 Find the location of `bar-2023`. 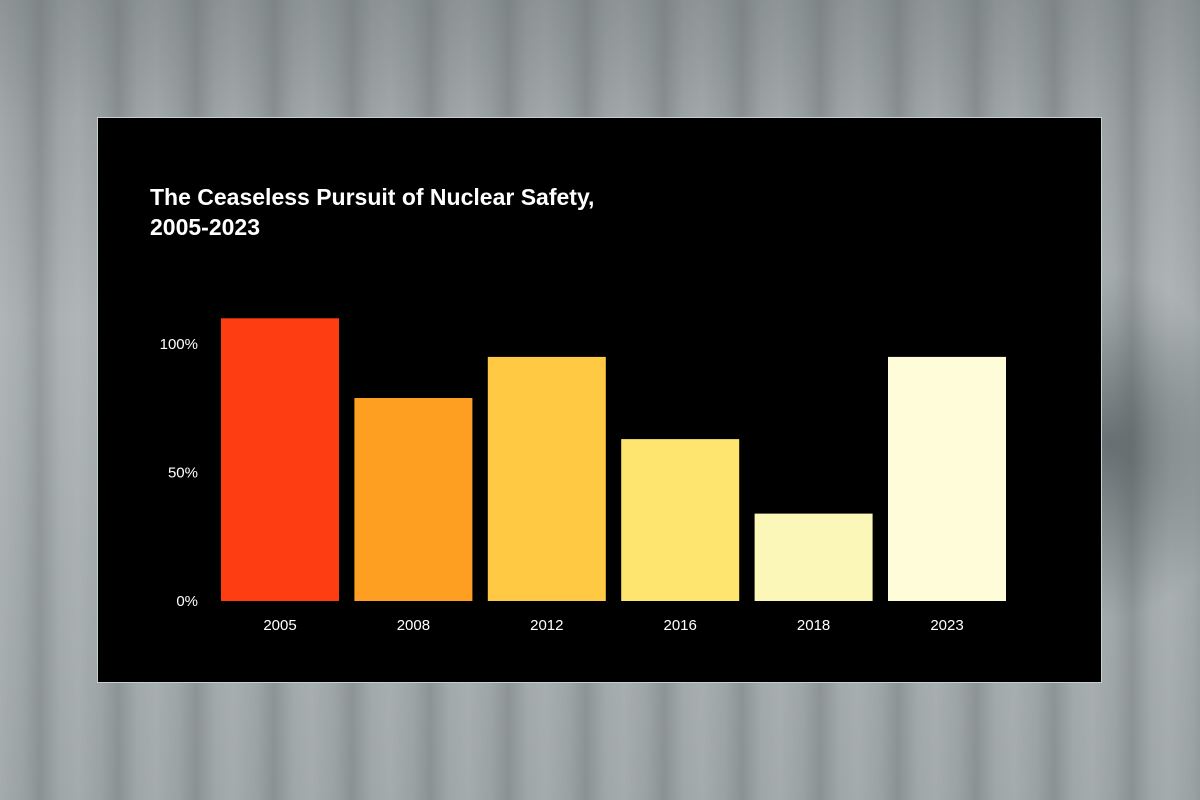

bar-2023 is located at coordinates (947, 478).